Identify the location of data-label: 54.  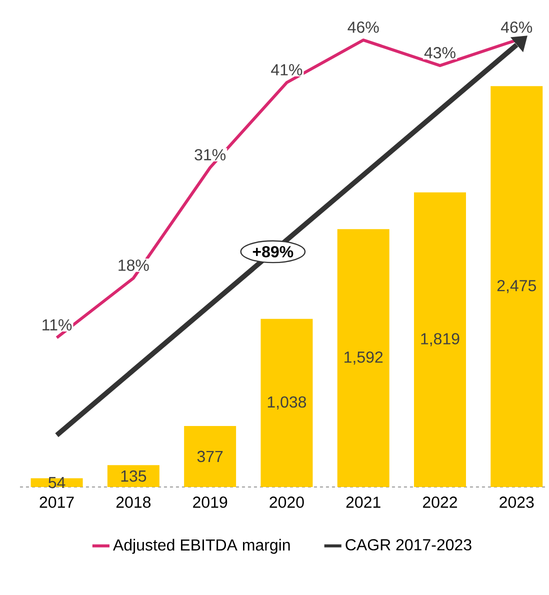
(57, 482).